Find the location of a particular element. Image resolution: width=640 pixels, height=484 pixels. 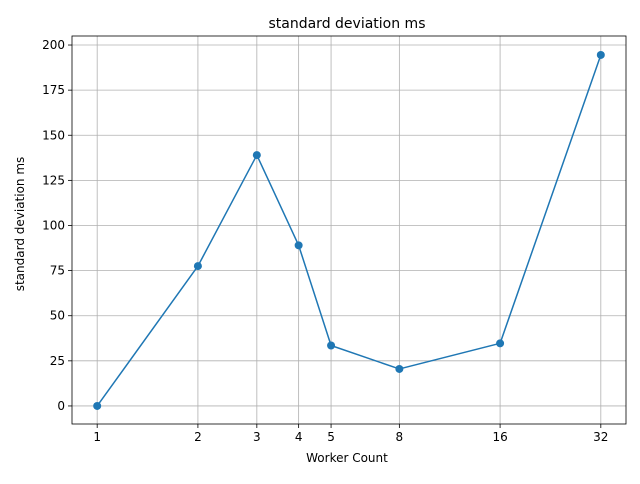

y-tick-label: 75 is located at coordinates (57, 271).